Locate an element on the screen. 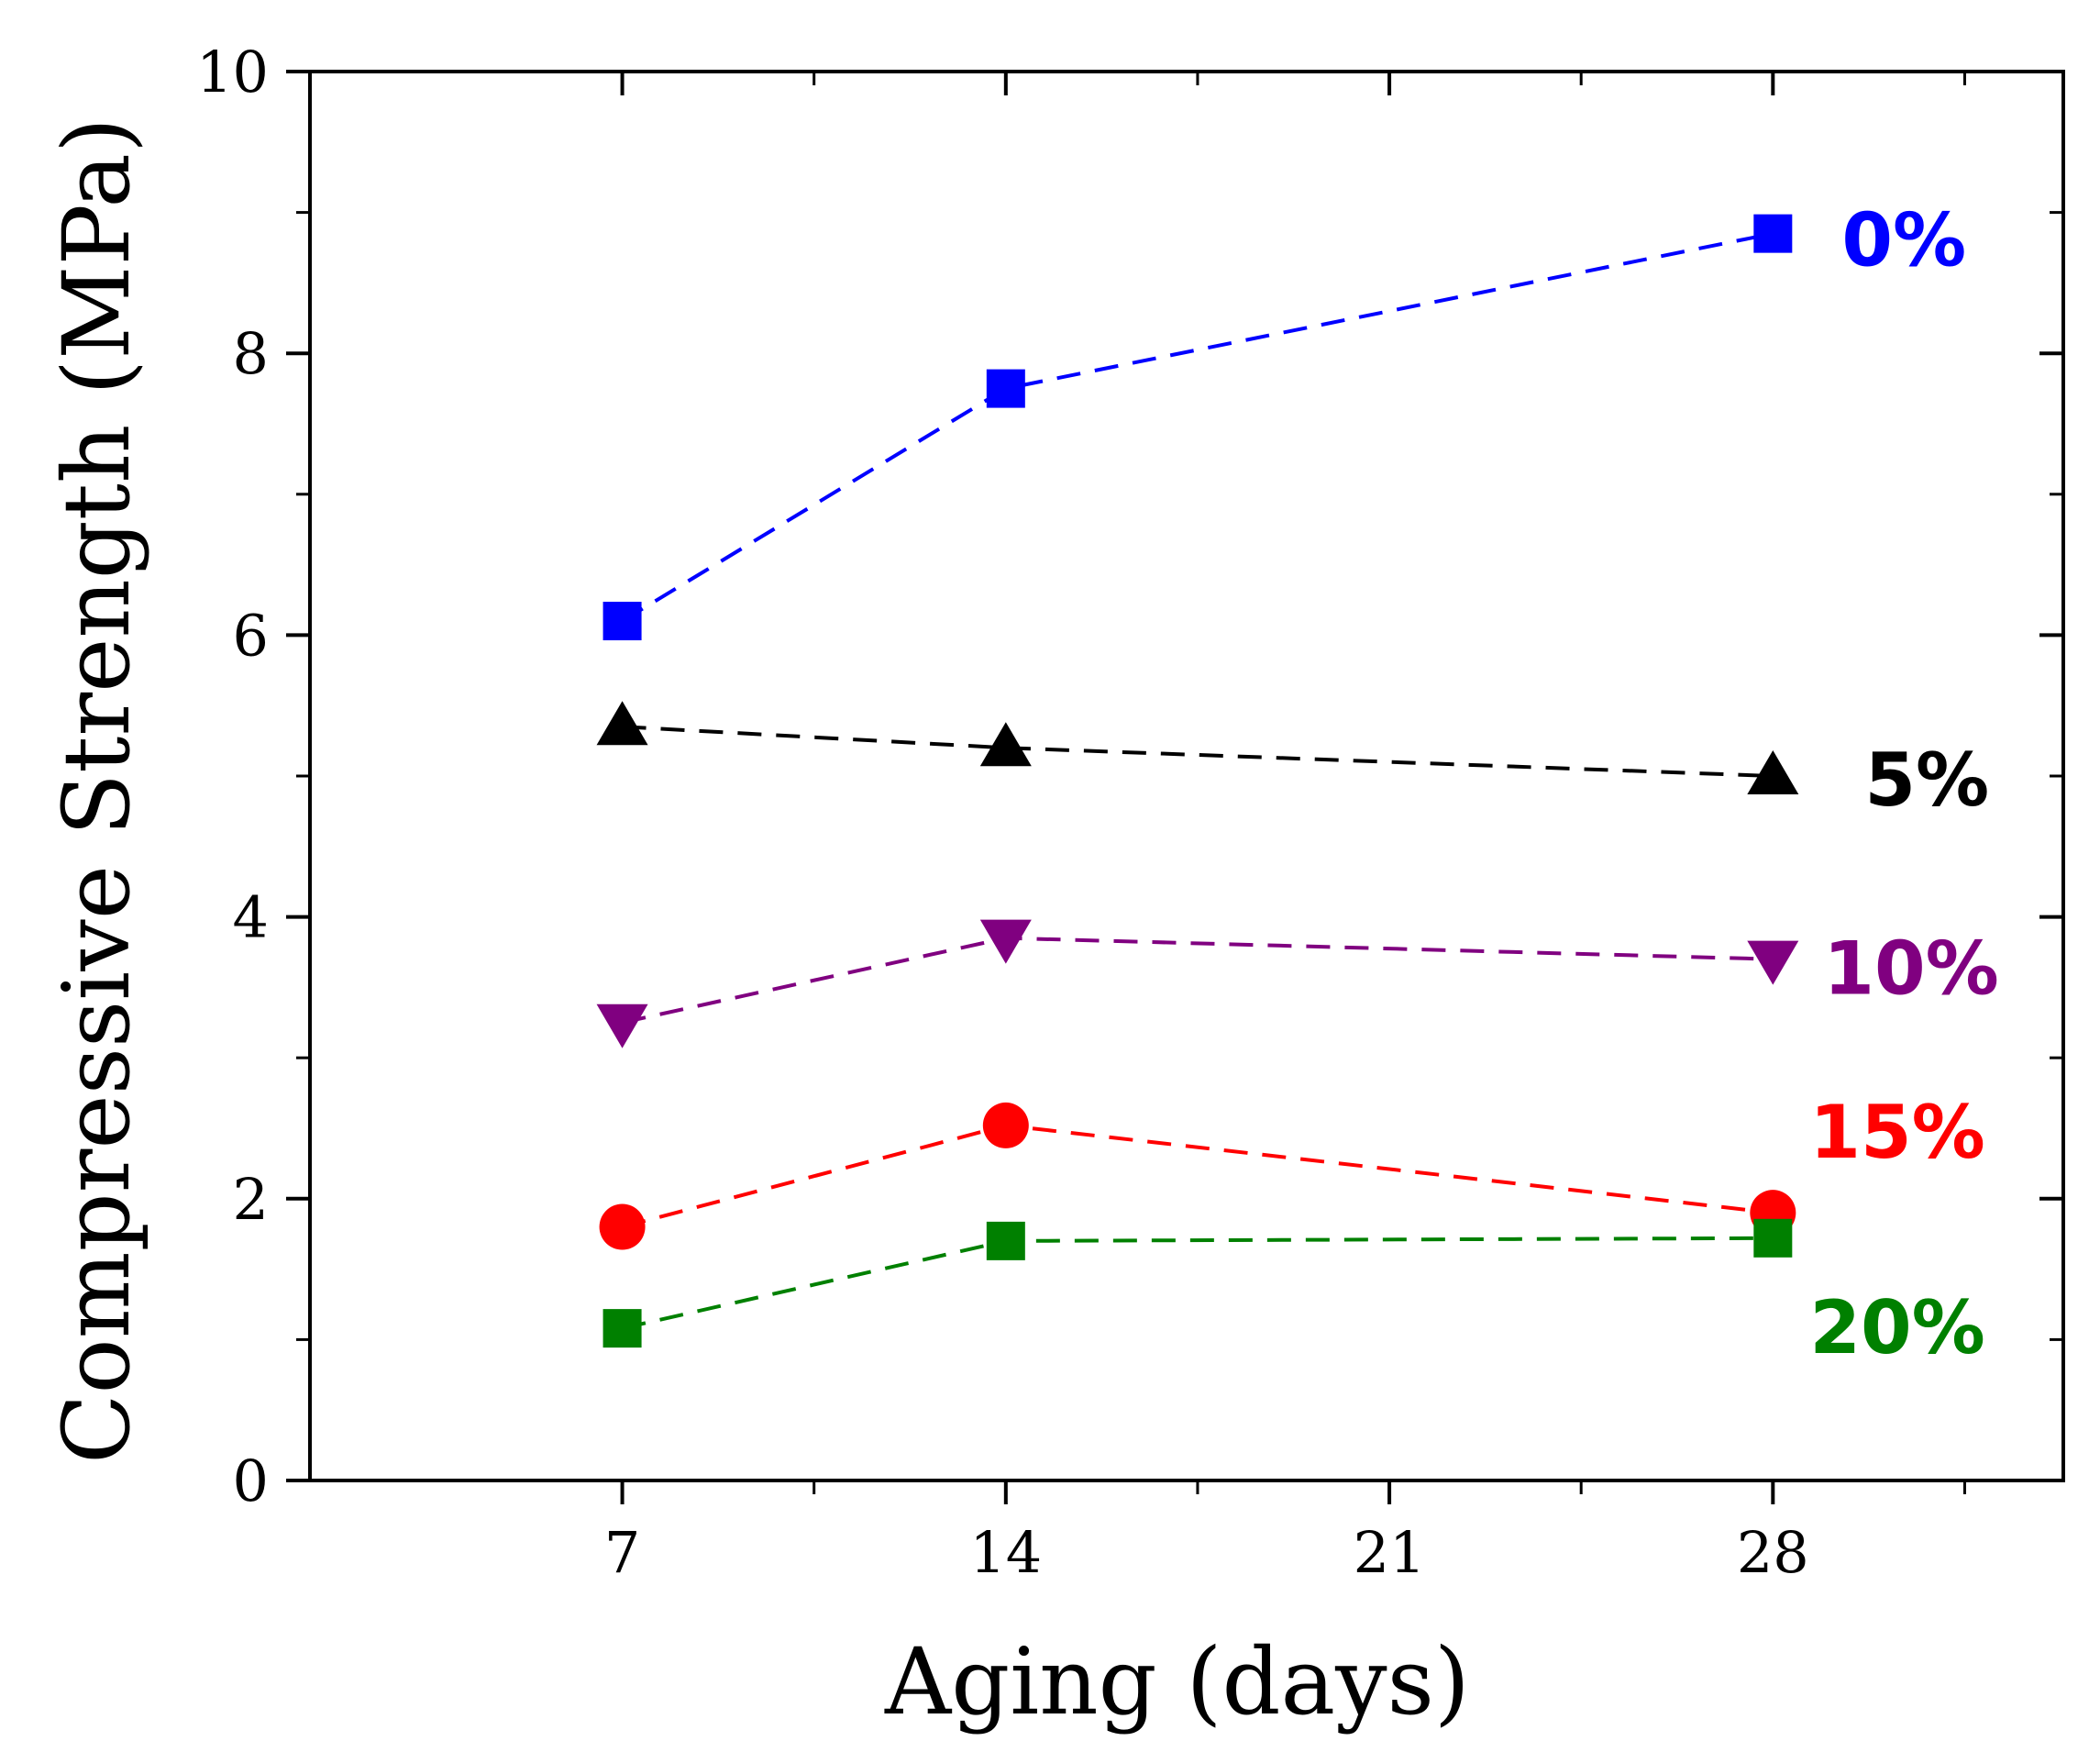  series-label-5pct: 5% is located at coordinates (1926, 780).